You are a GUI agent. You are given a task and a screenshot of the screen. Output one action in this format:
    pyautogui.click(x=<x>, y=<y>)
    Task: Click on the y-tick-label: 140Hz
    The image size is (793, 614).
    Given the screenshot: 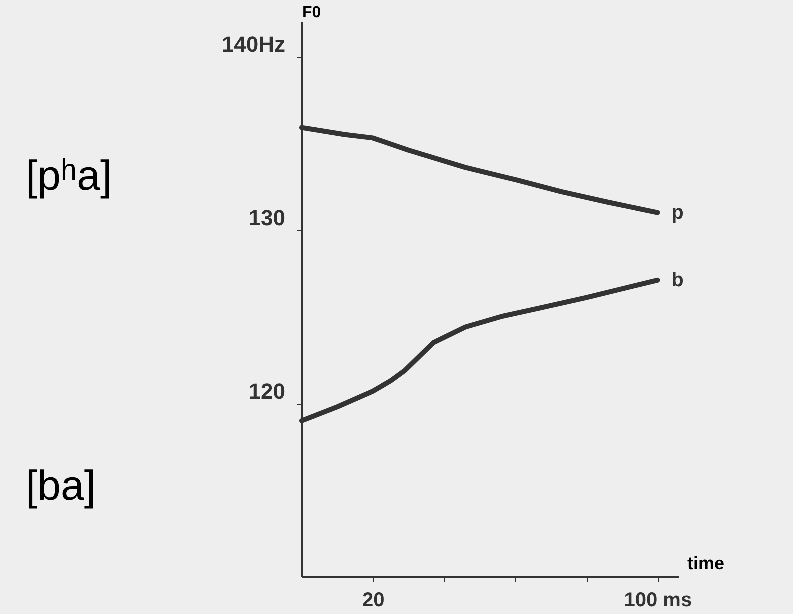 What is the action you would take?
    pyautogui.click(x=254, y=45)
    